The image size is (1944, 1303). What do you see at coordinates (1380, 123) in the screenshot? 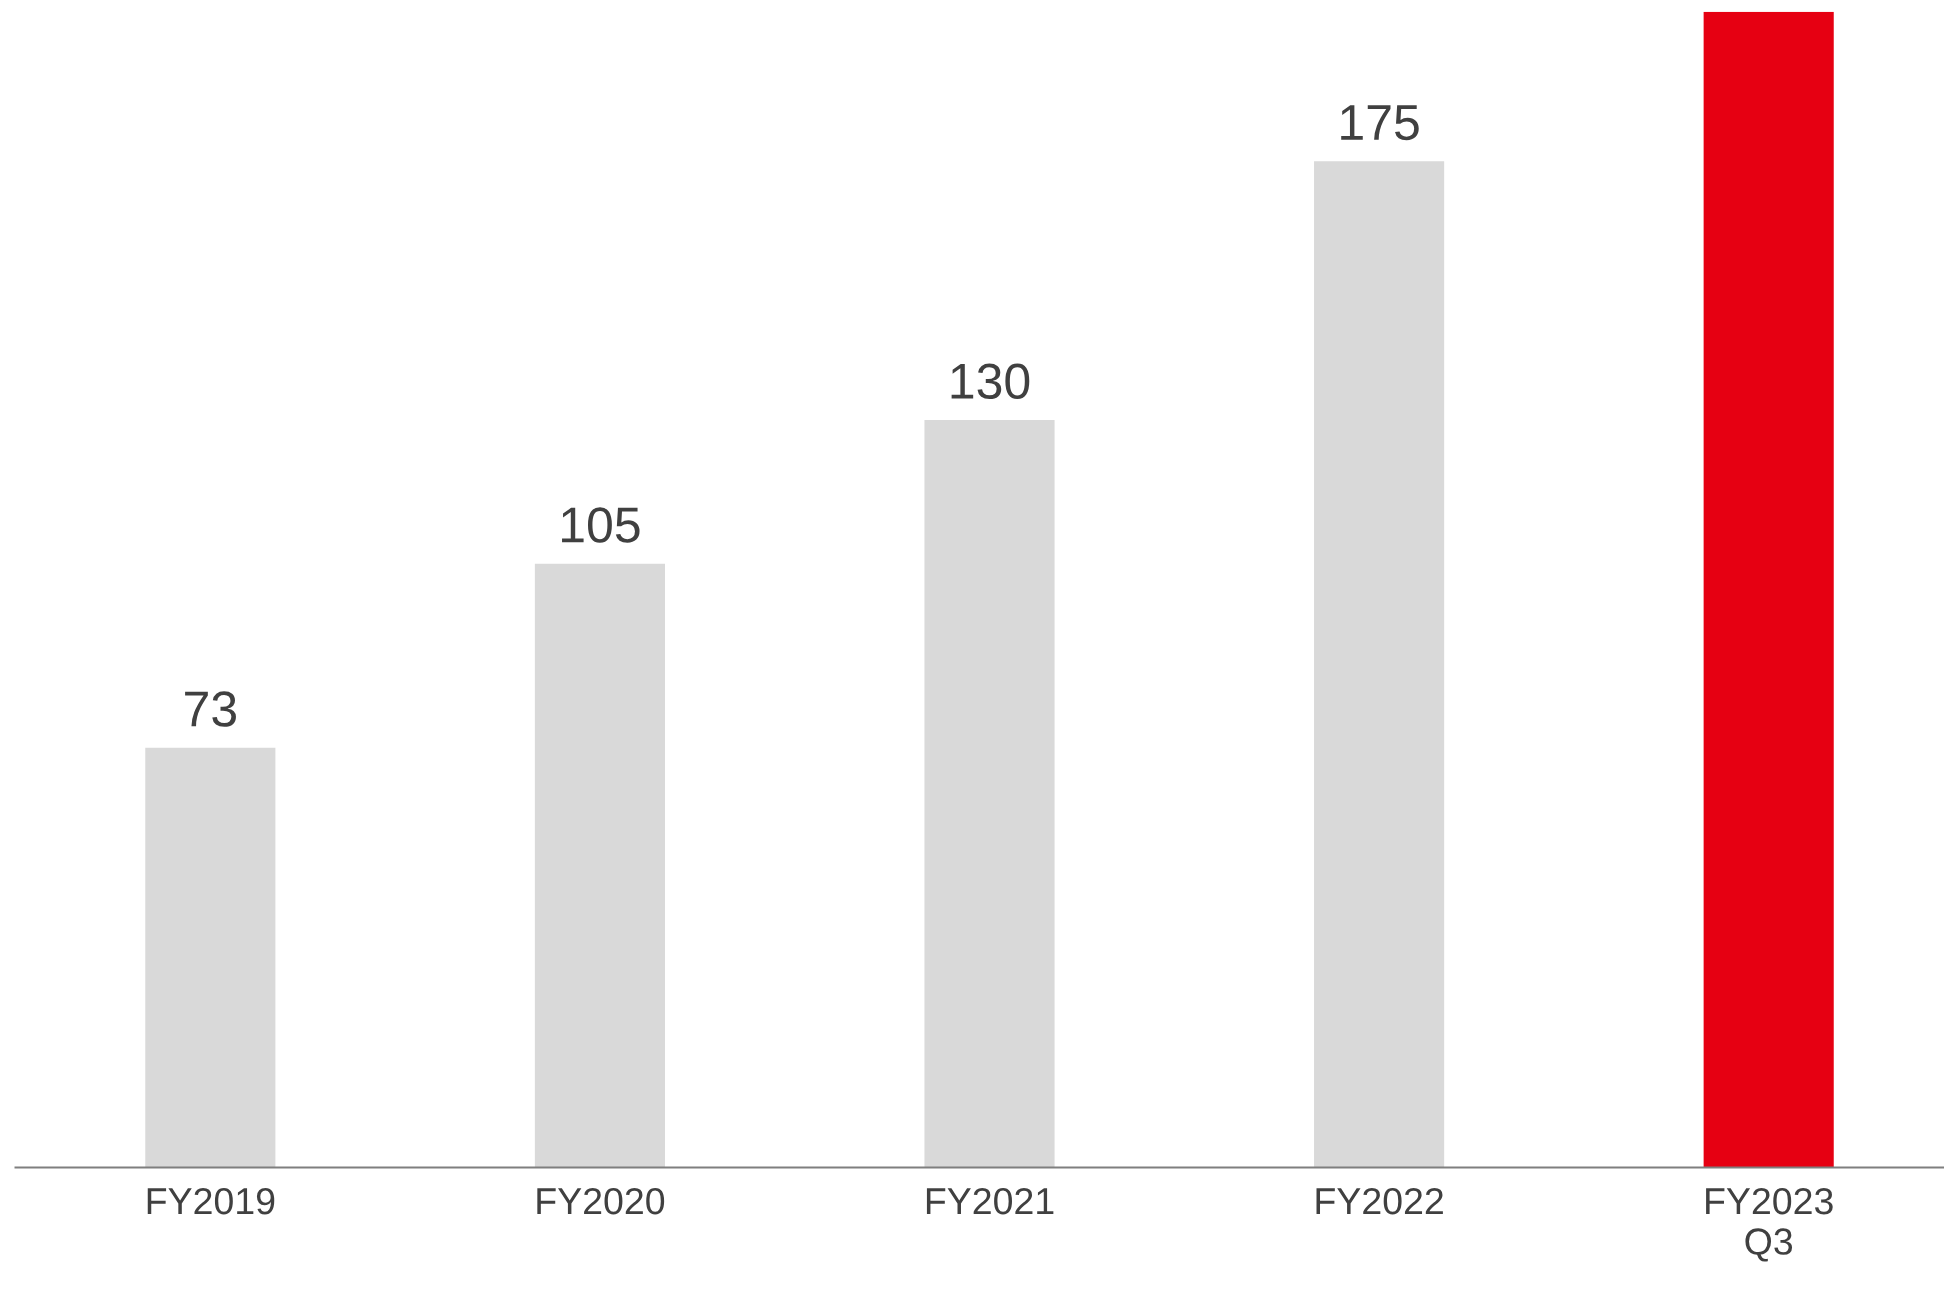
I see `data-label: 175` at bounding box center [1380, 123].